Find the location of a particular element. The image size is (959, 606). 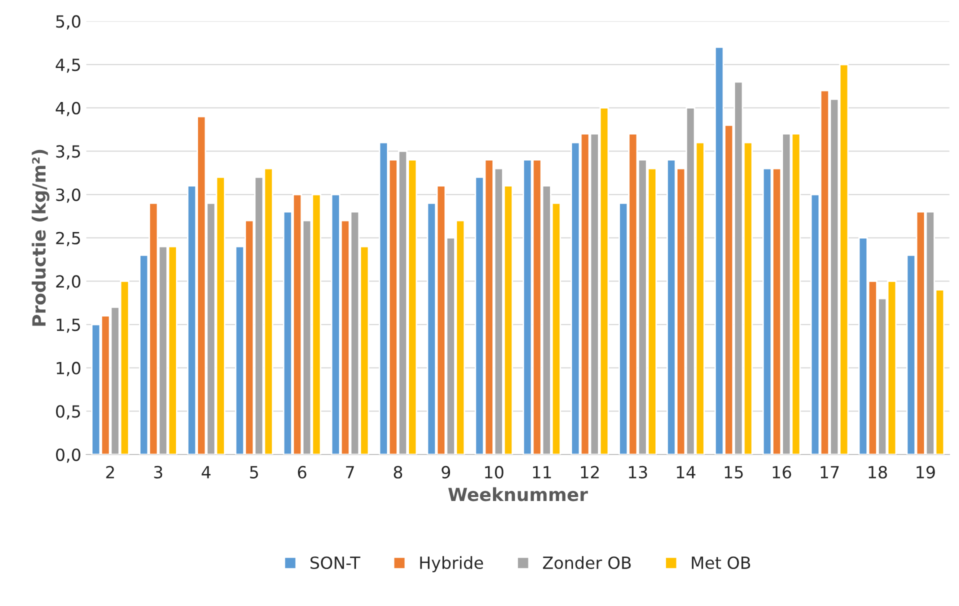

y-tick-label: 1,5 is located at coordinates (68, 325).